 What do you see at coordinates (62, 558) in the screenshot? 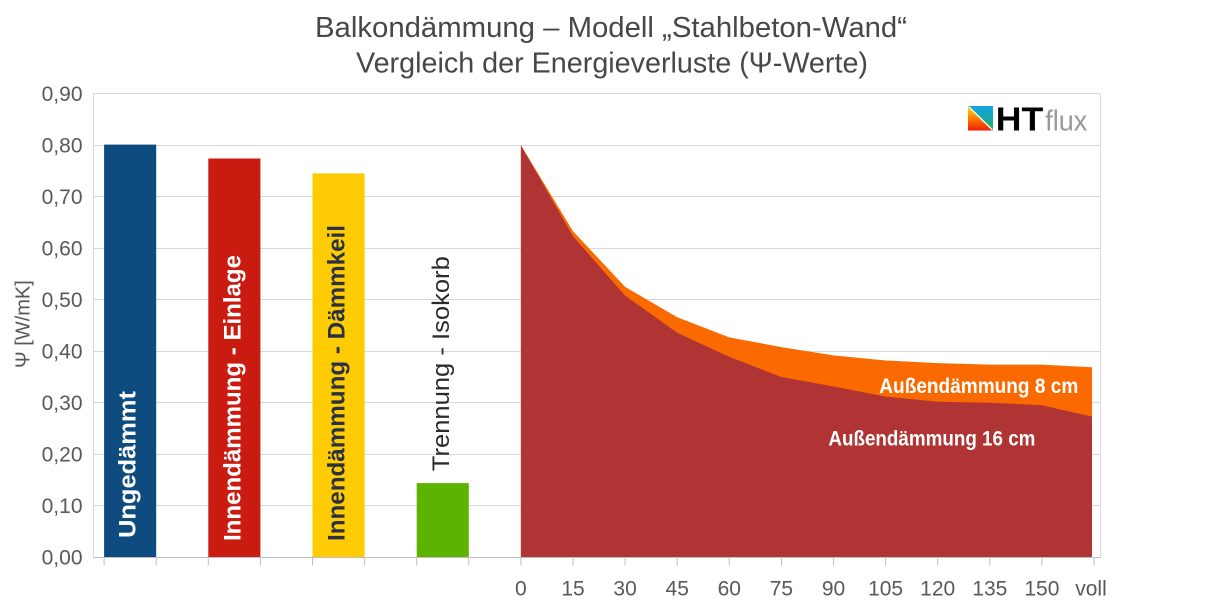
I see `svg-text: 0,00` at bounding box center [62, 558].